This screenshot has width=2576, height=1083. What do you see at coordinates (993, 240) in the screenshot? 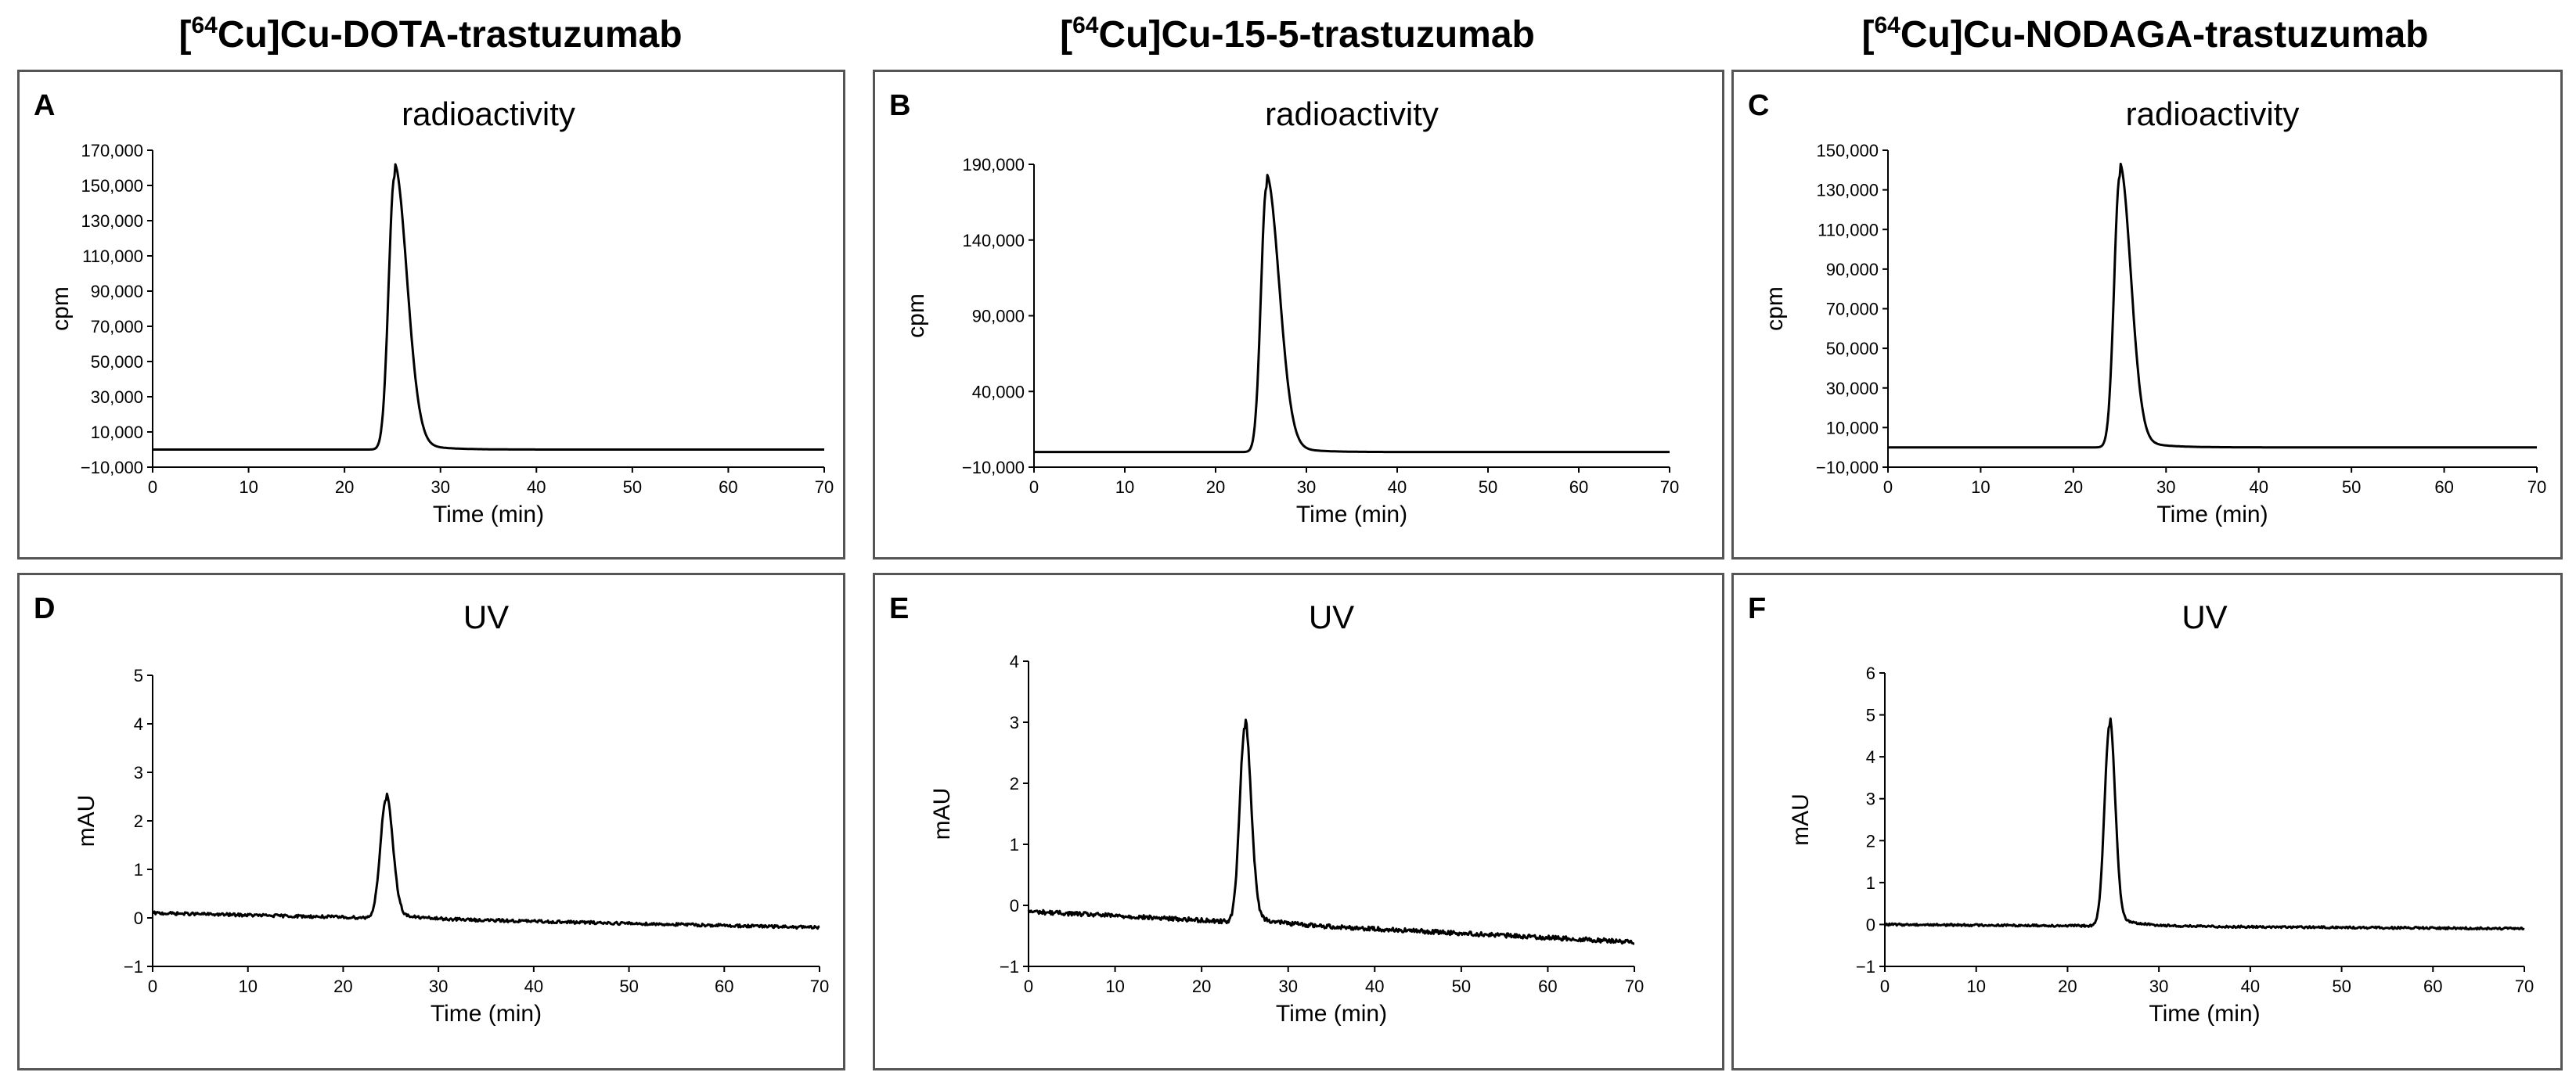
I see `chart-b-y-tick-label: 140,000` at bounding box center [993, 240].